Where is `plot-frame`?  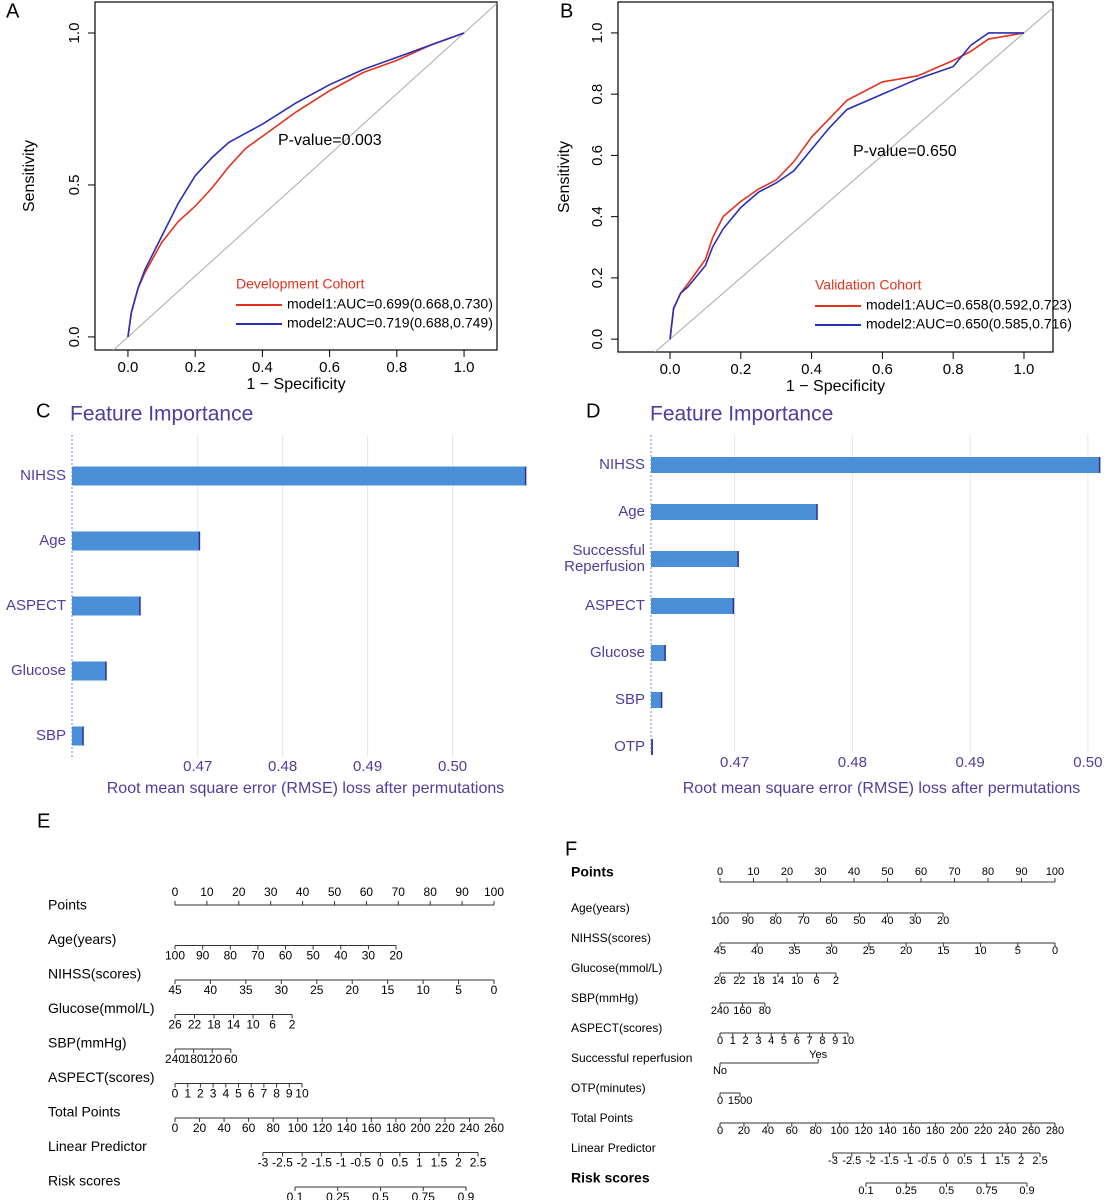
plot-frame is located at coordinates (835, 177).